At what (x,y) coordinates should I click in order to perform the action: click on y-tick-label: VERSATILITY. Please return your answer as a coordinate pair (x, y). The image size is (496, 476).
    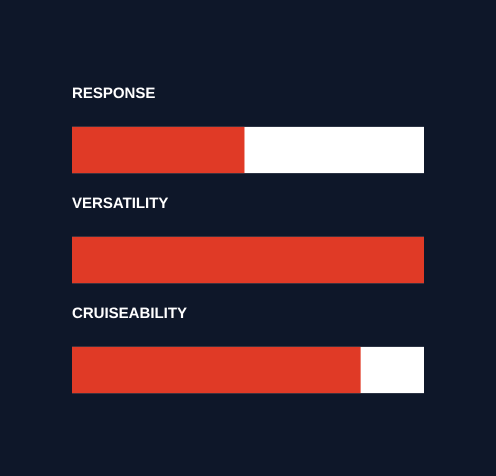
    Looking at the image, I should click on (120, 203).